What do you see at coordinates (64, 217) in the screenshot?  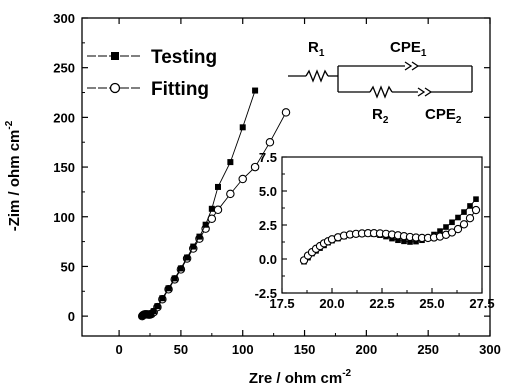 I see `y-tick-label: 100` at bounding box center [64, 217].